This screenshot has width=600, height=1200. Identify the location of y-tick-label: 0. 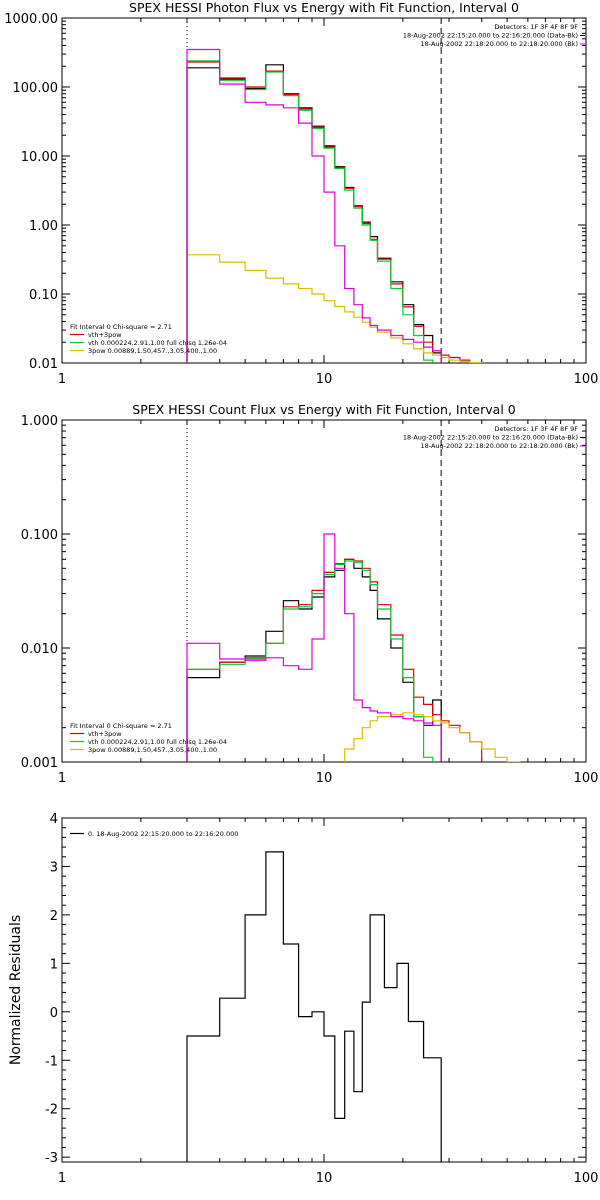
(54, 1013).